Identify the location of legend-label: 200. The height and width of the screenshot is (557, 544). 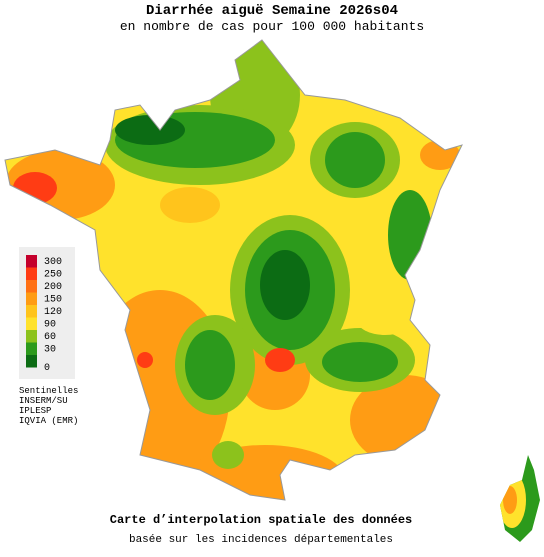
(53, 287).